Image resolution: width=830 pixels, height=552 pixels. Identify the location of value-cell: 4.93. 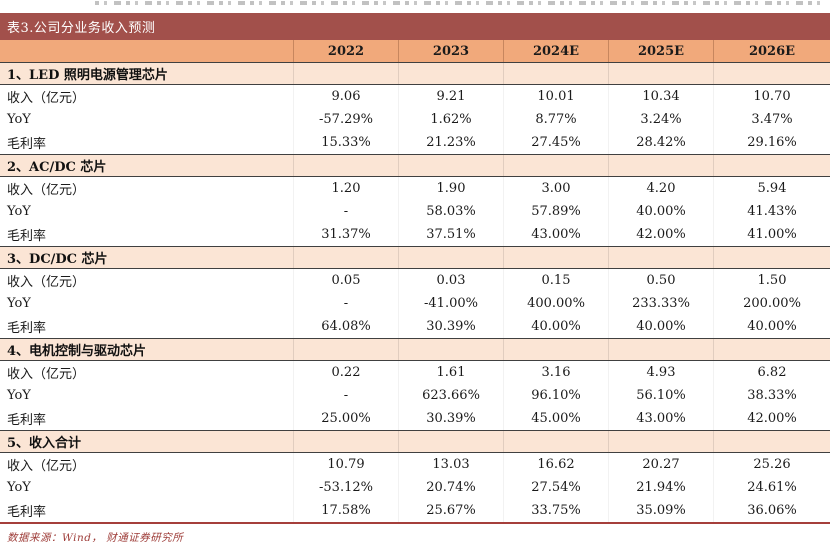
(660, 372).